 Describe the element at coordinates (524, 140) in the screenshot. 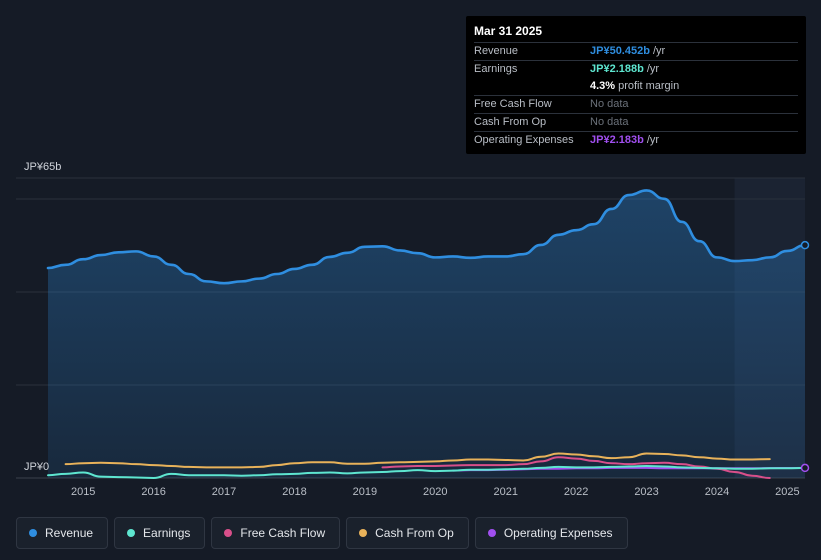

I see `tooltip-label: Operating Expenses` at that location.